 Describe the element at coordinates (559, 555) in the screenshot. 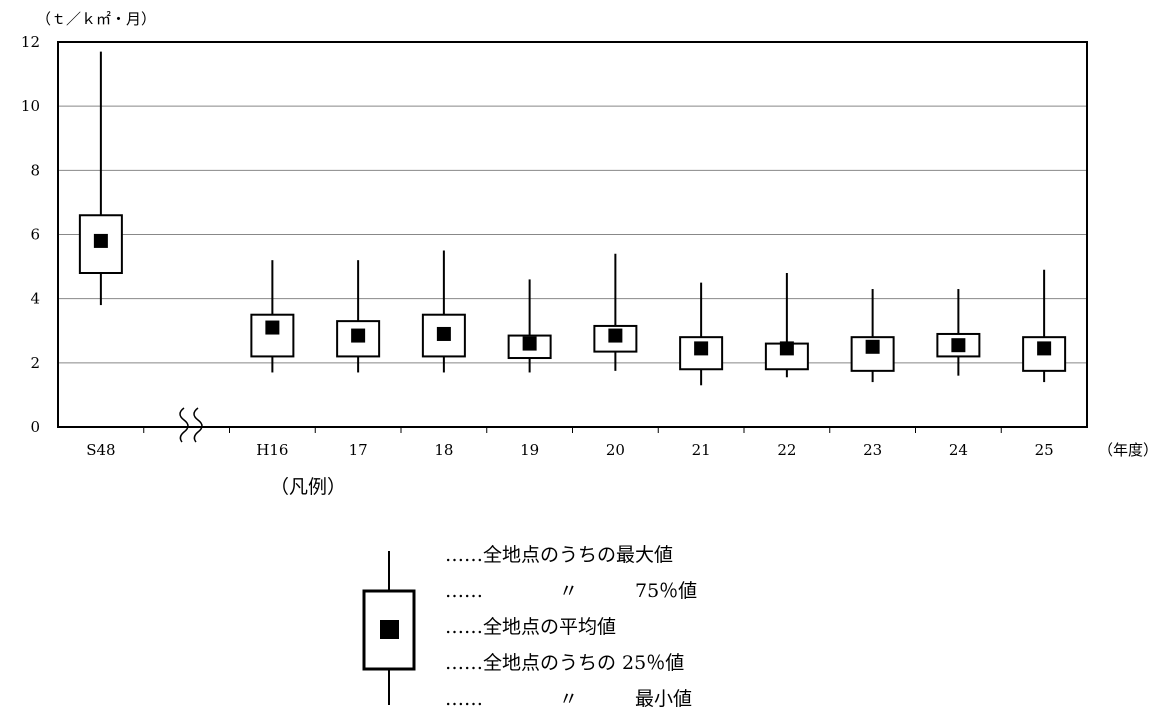

I see `legend-item-max: ……全地点のうちの最大値` at that location.